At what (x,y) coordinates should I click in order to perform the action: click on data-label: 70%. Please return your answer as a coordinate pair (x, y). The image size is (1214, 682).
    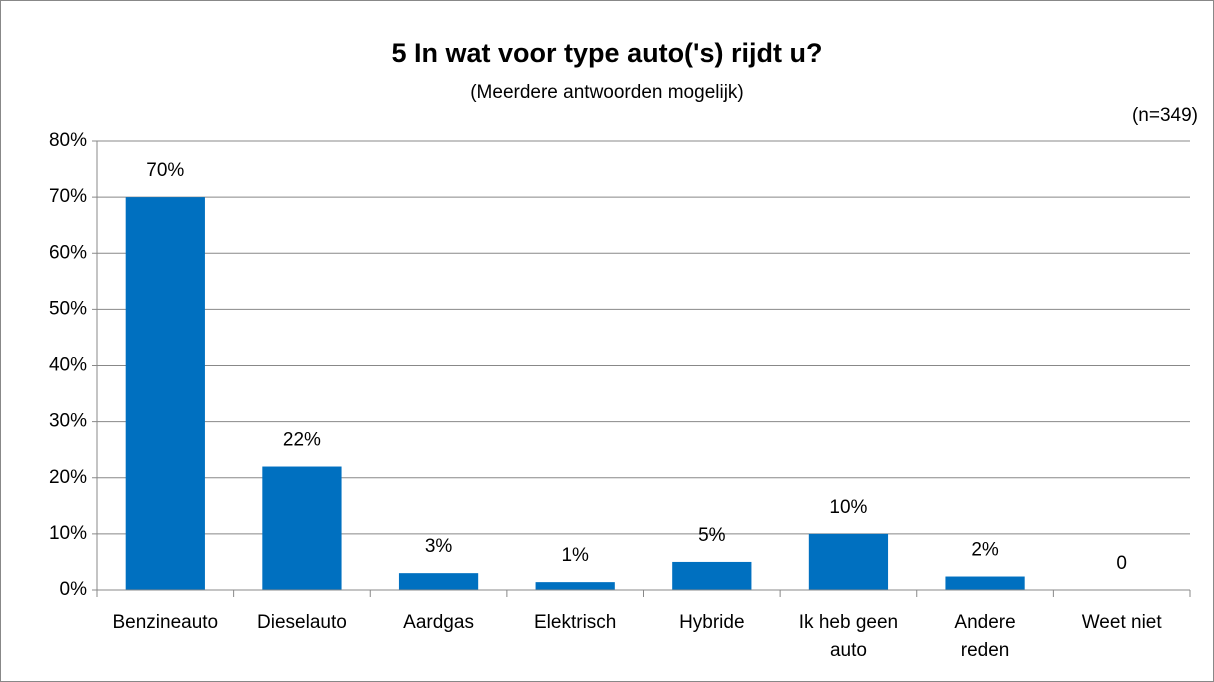
    Looking at the image, I should click on (165, 170).